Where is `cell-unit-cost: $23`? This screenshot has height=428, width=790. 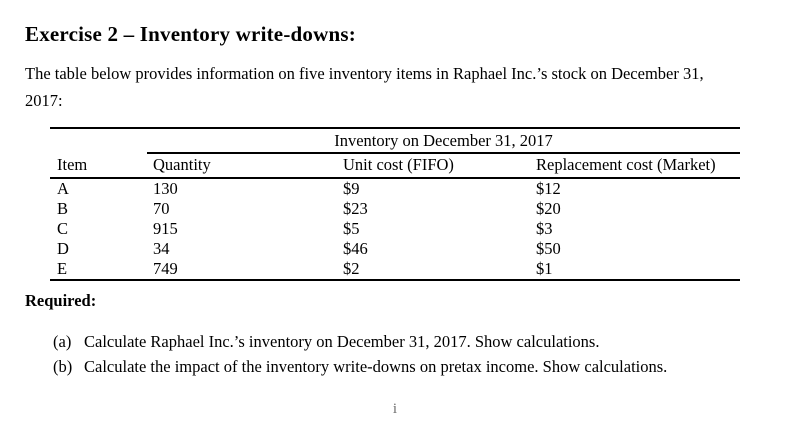
cell-unit-cost: $23 is located at coordinates (355, 208).